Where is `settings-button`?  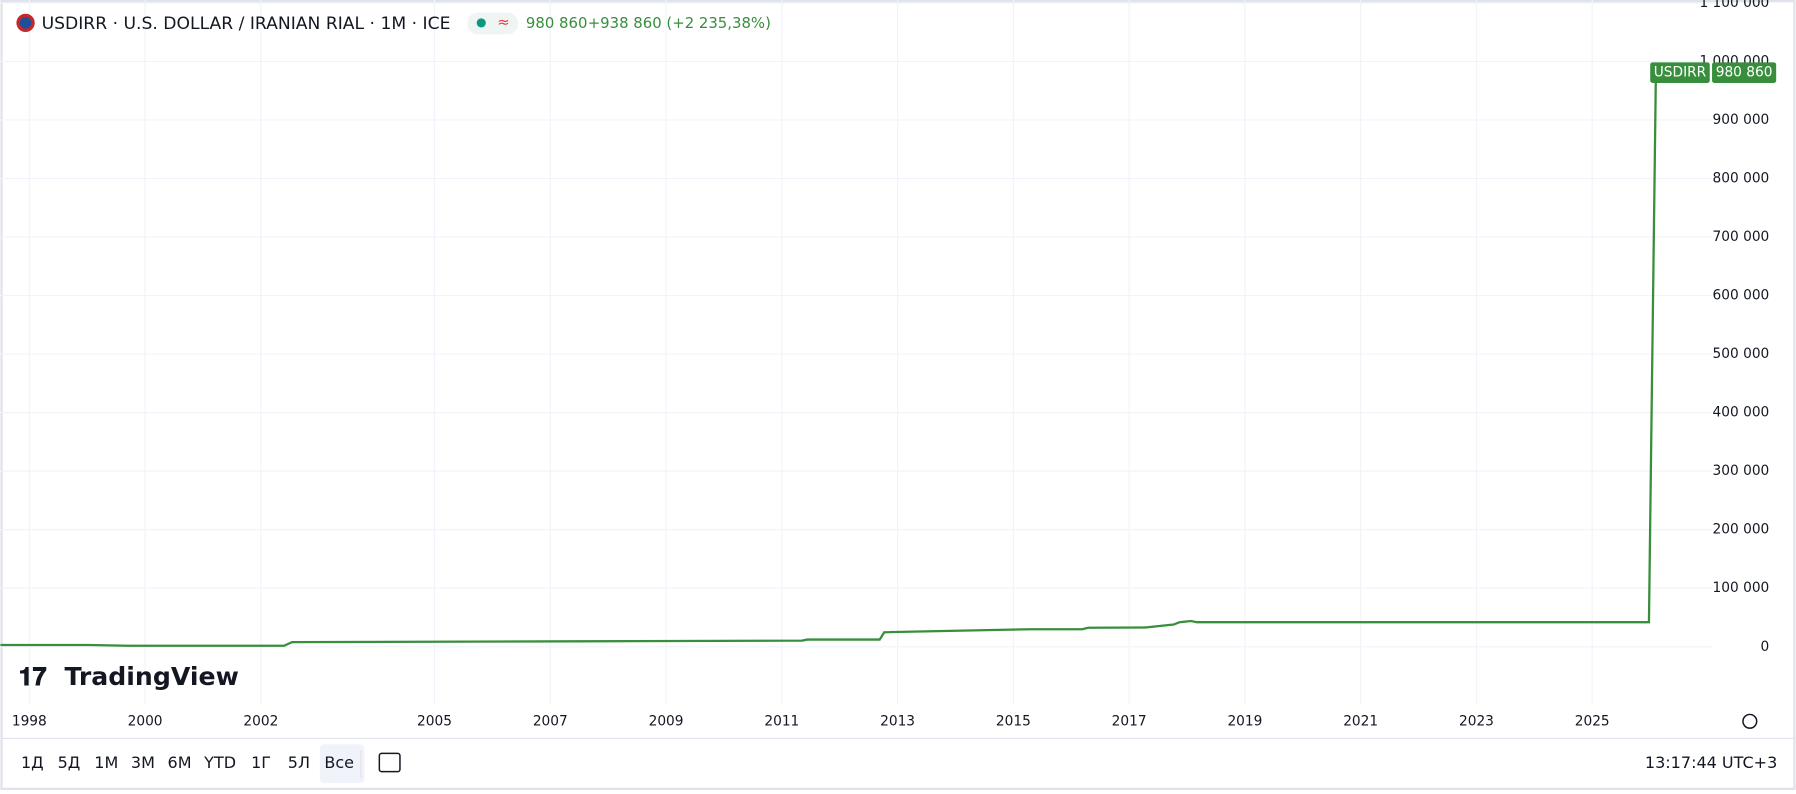 settings-button is located at coordinates (1750, 721).